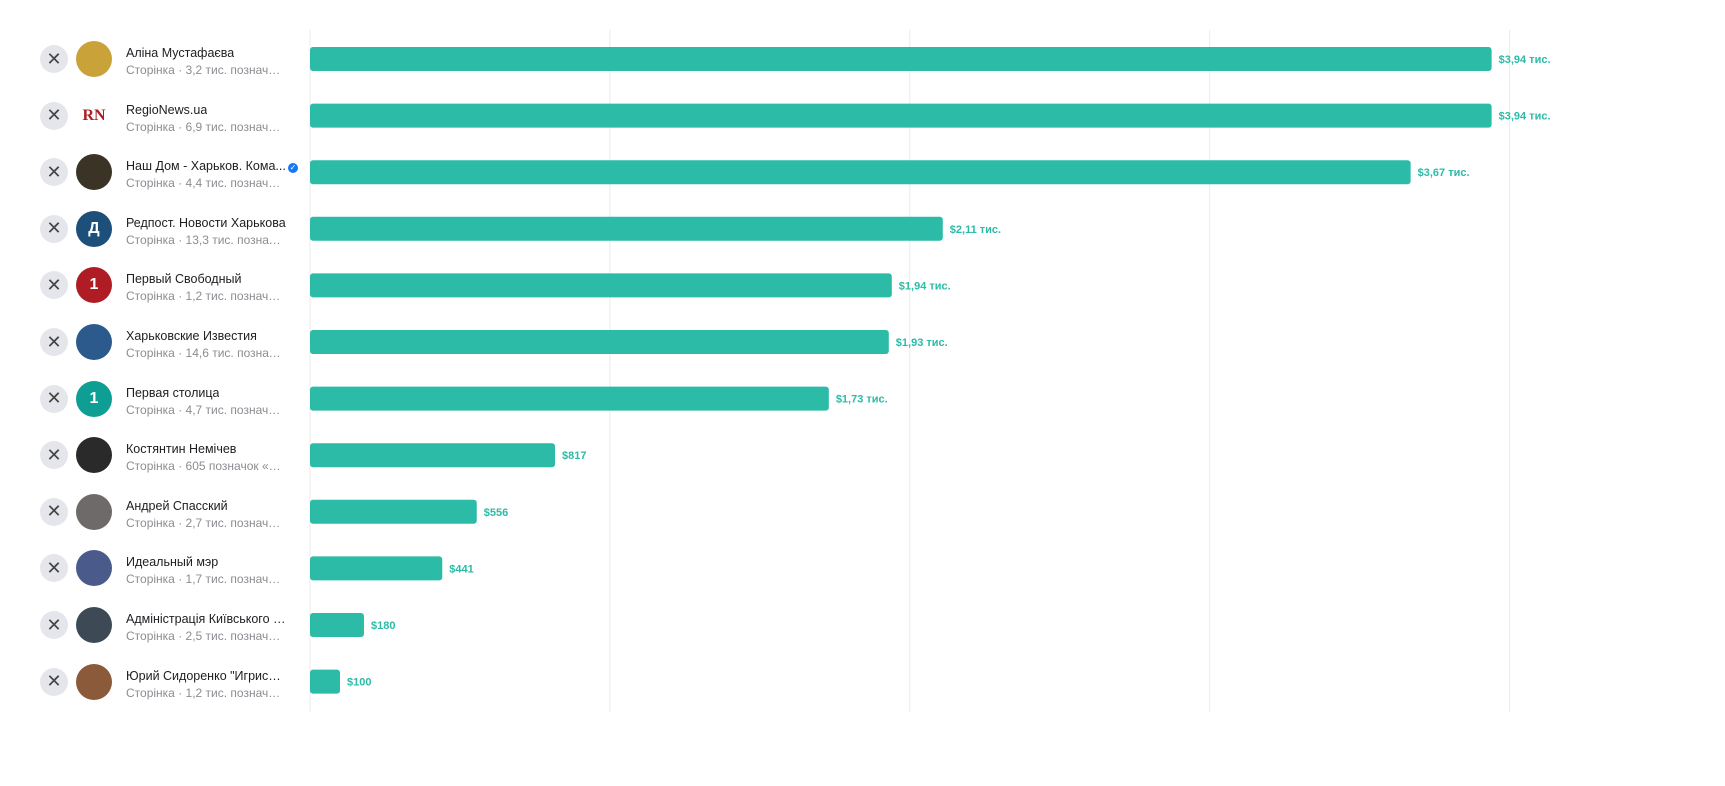 This screenshot has width=1725, height=786. Describe the element at coordinates (180, 53) in the screenshot. I see `page-name: Аліна Мустафаєва` at that location.